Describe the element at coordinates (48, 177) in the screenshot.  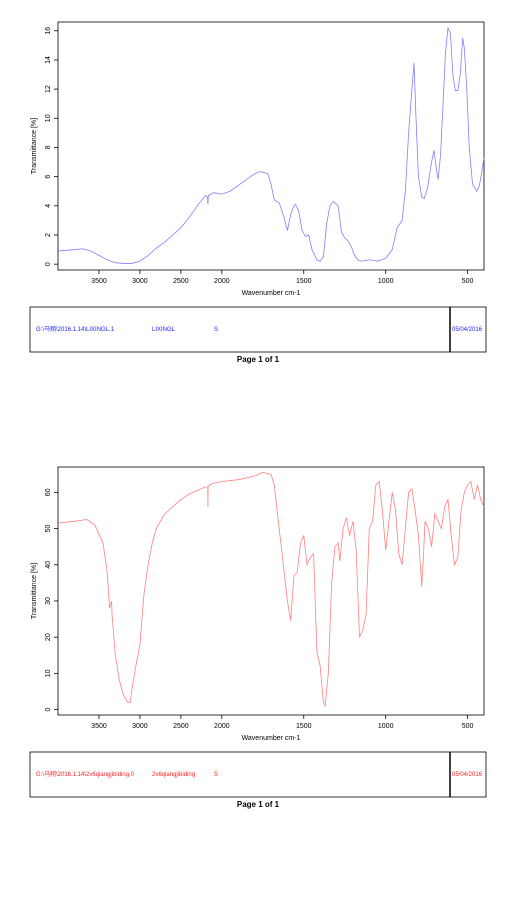
I see `y-tick-label: 6` at that location.